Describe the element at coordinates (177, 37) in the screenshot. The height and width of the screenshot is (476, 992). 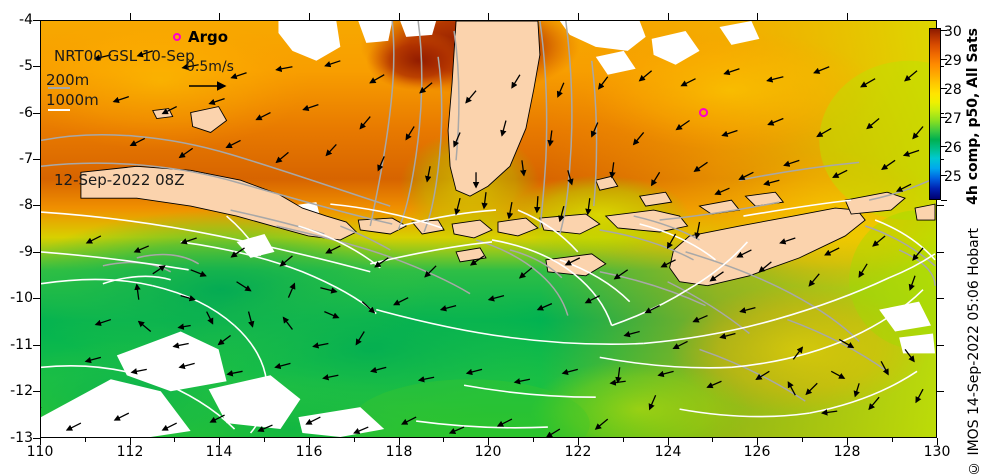
I see `argo-marker-icon` at that location.